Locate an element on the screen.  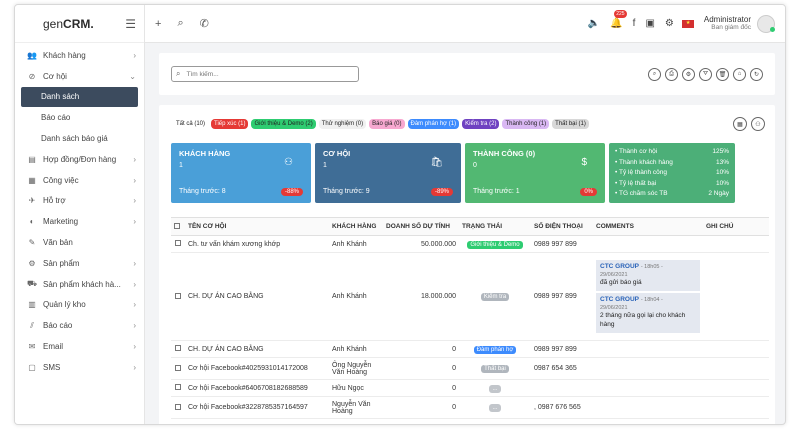
status-filter-chip: Thử nghiệm (0) is located at coordinates (342, 124).